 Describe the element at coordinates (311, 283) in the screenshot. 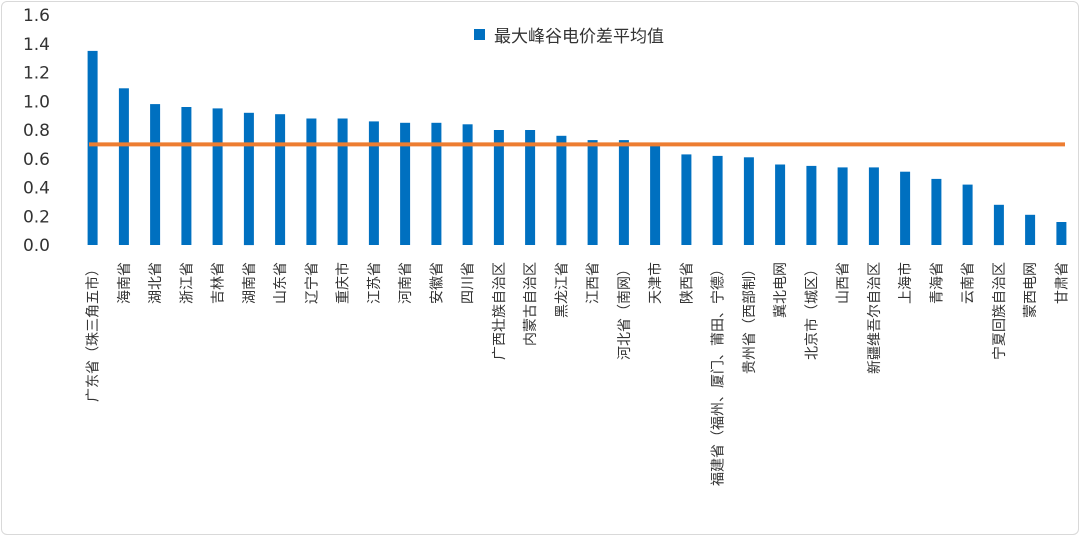

I see `x-tick-label: 辽宁省` at that location.